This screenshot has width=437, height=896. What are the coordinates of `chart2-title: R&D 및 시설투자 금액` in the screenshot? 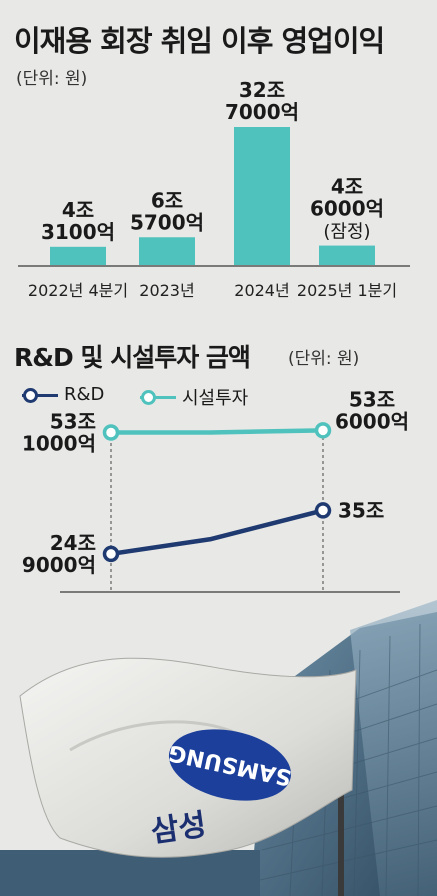 It's located at (132, 357).